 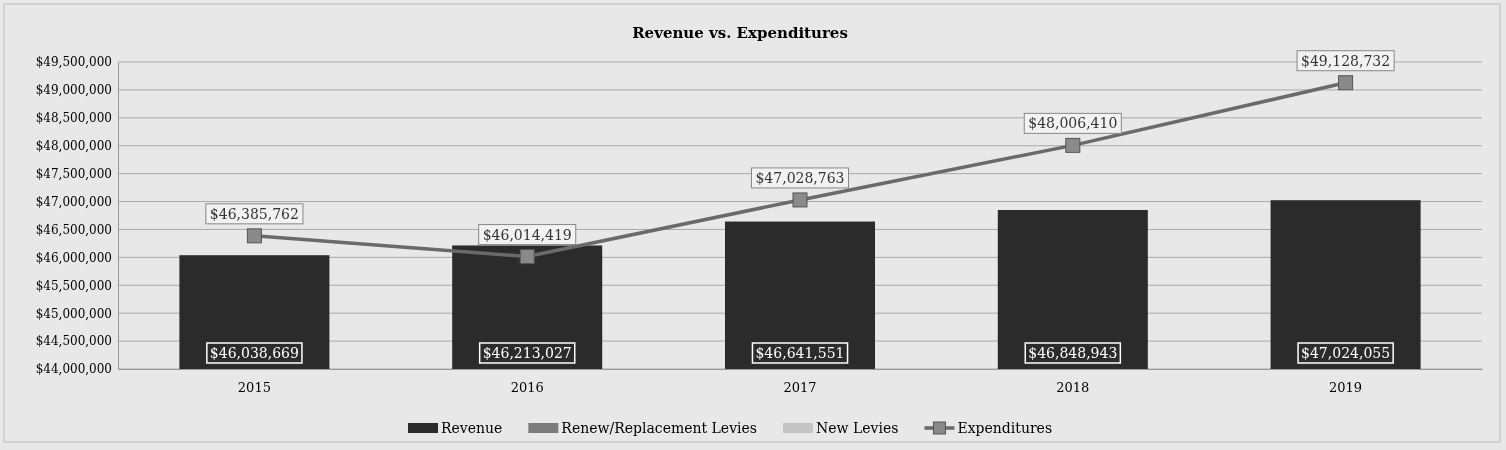 What do you see at coordinates (254, 388) in the screenshot?
I see `x-tick-label: 2015` at bounding box center [254, 388].